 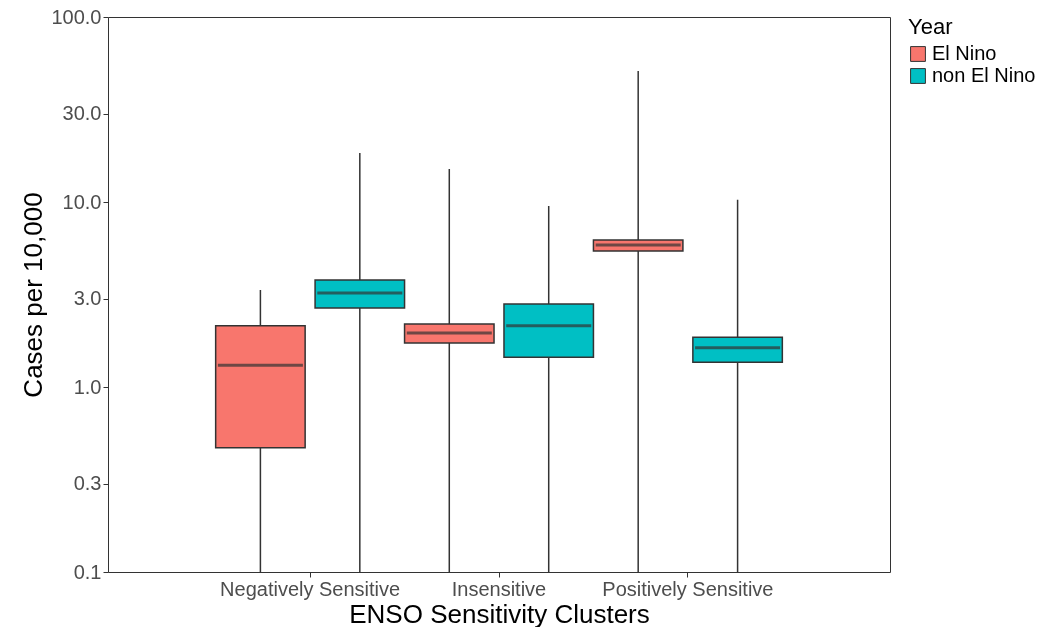 I want to click on legend-label: El Nino, so click(x=964, y=53).